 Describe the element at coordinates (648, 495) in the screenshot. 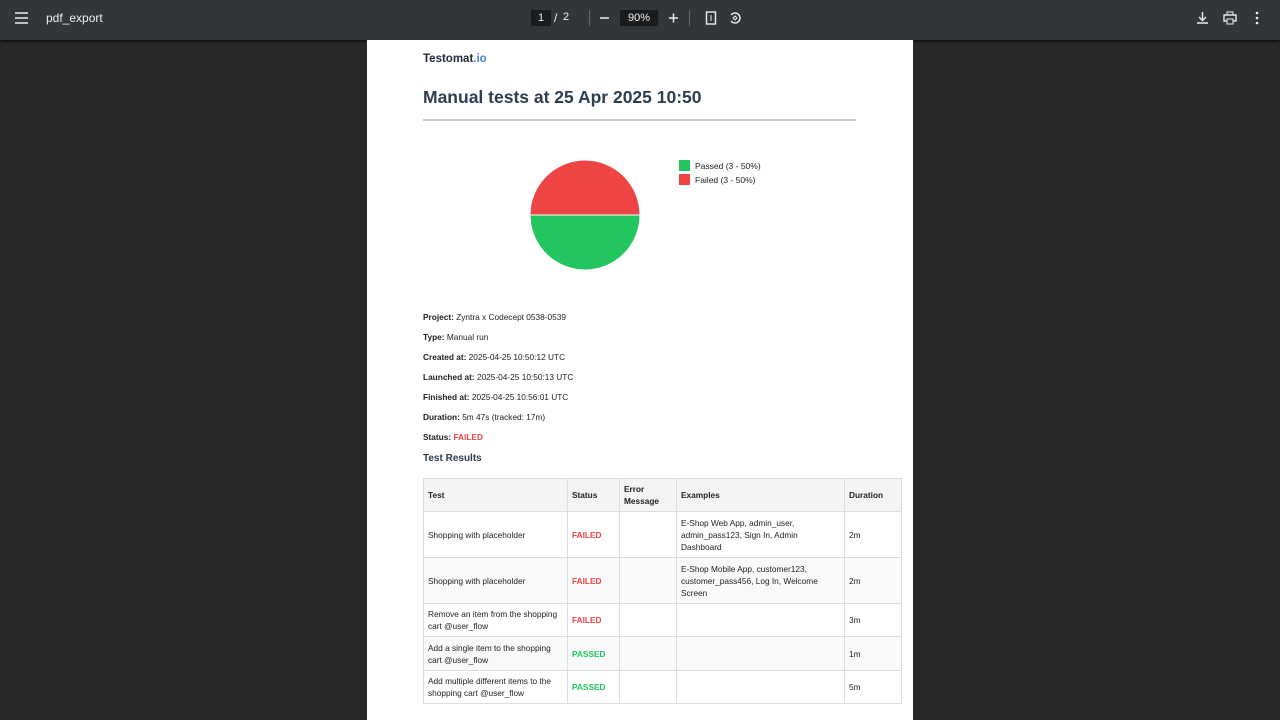

I see `column-header: Error Message` at that location.